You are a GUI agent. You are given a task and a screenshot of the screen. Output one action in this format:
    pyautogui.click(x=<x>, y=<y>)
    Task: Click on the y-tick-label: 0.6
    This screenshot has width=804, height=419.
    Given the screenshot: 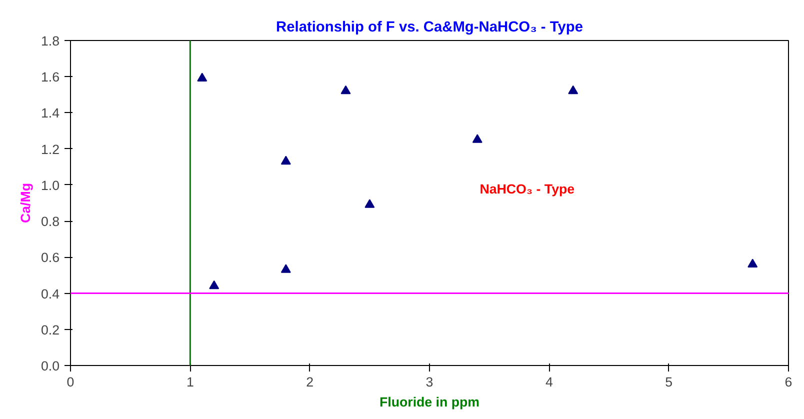 What is the action you would take?
    pyautogui.click(x=50, y=258)
    